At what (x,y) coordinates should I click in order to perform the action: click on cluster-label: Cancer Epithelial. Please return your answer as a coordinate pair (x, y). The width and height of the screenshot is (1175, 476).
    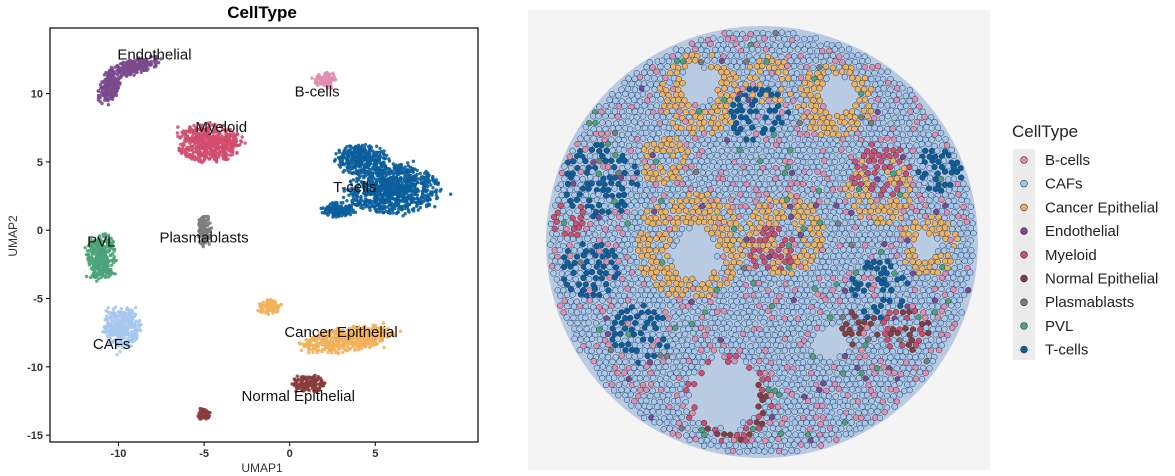
    Looking at the image, I should click on (340, 332).